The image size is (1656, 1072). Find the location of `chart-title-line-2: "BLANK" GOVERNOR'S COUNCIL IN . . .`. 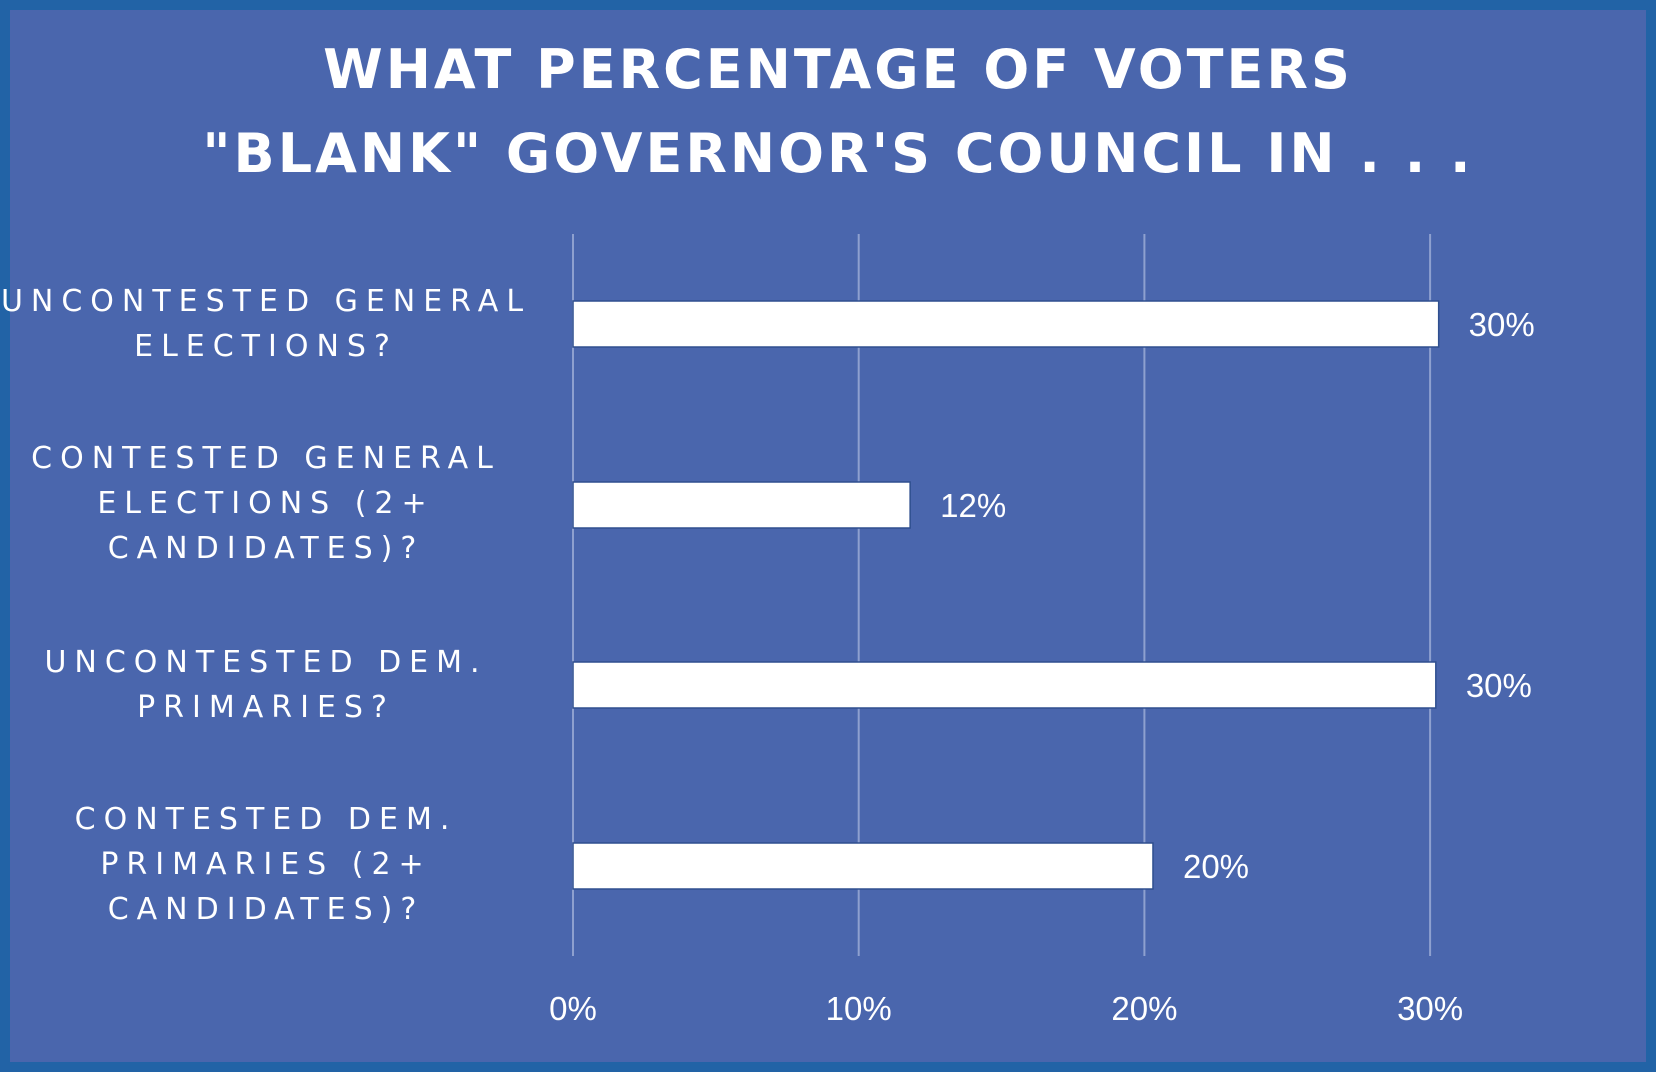

chart-title-line-2: "BLANK" GOVERNOR'S COUNCIL IN . . . is located at coordinates (838, 153).